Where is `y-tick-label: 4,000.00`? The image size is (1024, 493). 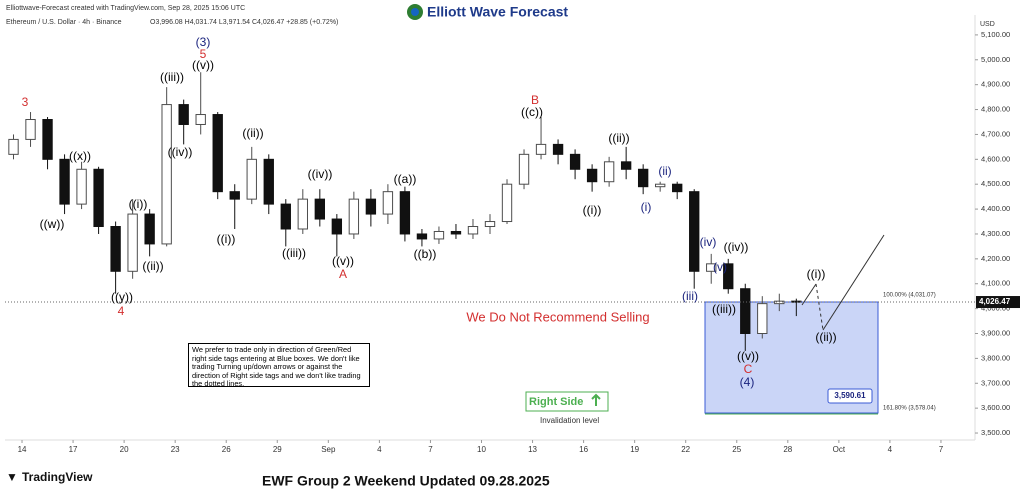
y-tick-label: 4,000.00 is located at coordinates (995, 308).